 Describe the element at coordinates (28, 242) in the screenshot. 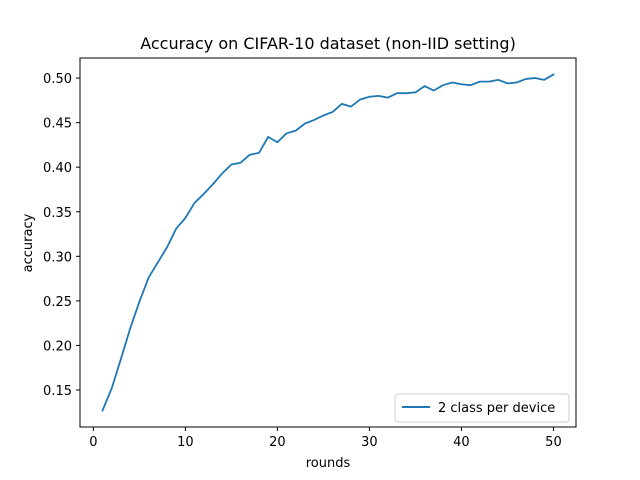

I see `y-axis-label: accuracy` at that location.